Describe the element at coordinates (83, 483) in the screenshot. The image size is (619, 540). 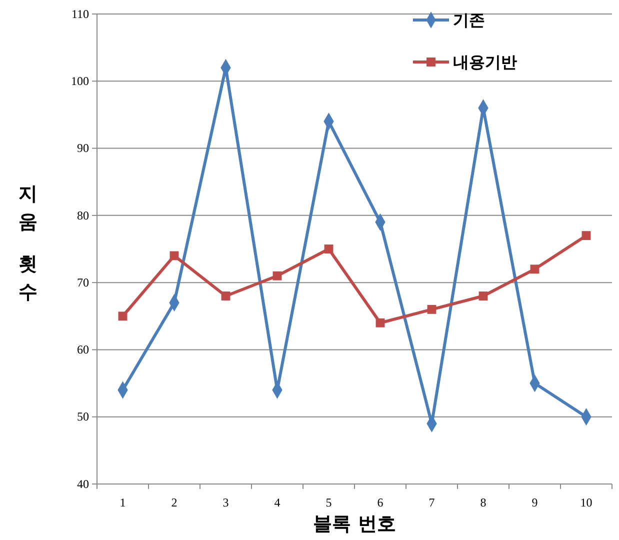
I see `y-tick-label: 40` at that location.